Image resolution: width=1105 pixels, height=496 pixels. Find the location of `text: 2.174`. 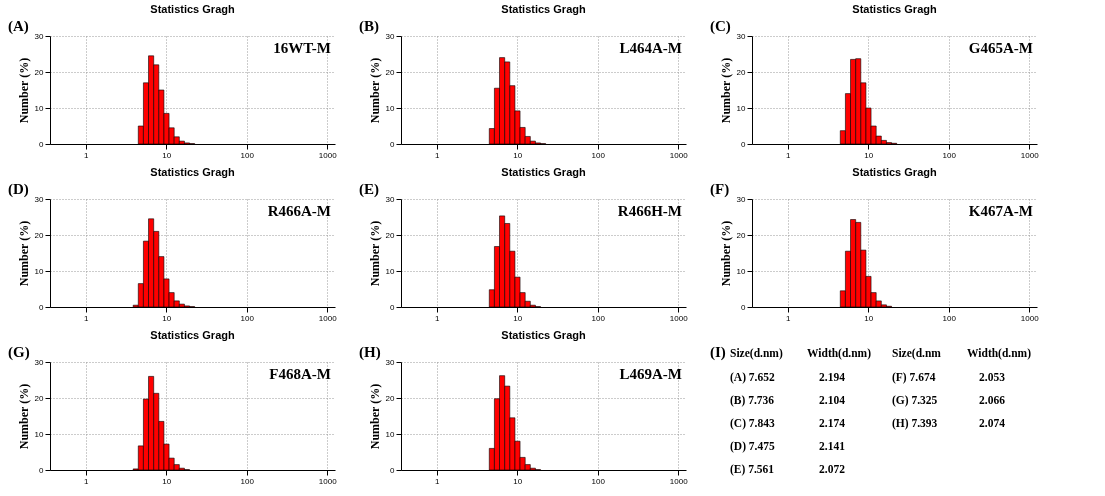

text: 2.174 is located at coordinates (832, 423).